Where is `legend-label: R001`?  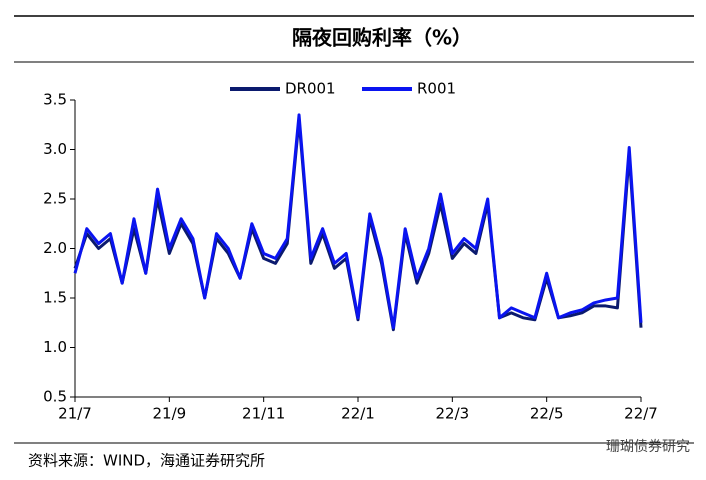 legend-label: R001 is located at coordinates (436, 89).